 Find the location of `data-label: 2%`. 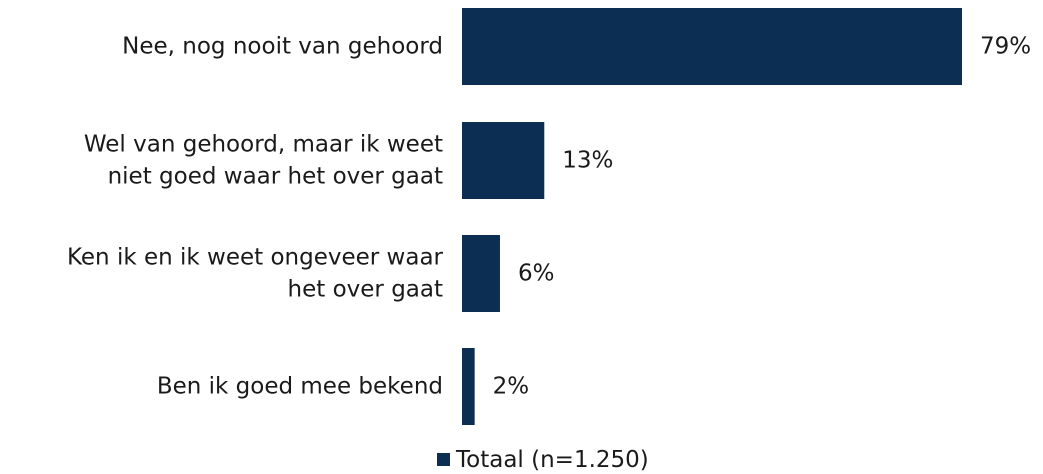

data-label: 2% is located at coordinates (511, 387).